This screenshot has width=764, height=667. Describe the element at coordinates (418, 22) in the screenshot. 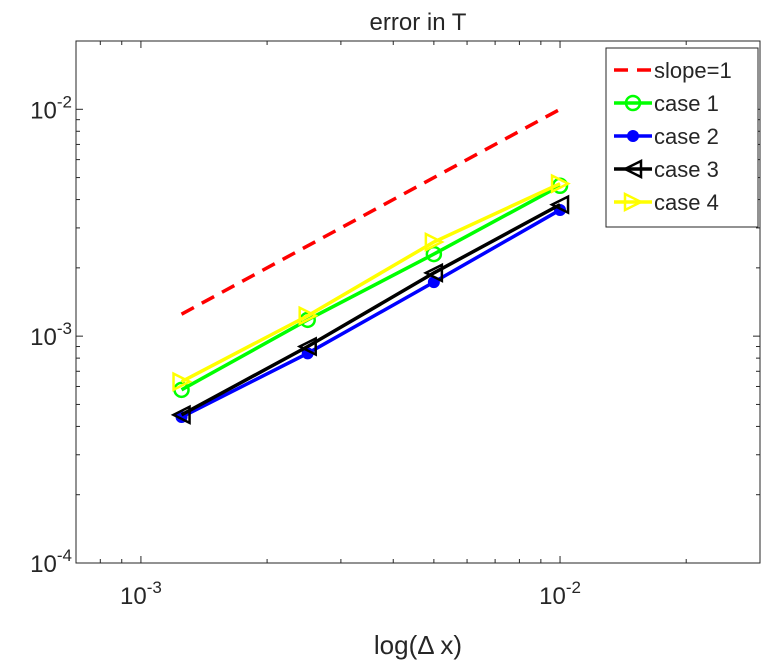

I see `chart-title: error in T` at that location.